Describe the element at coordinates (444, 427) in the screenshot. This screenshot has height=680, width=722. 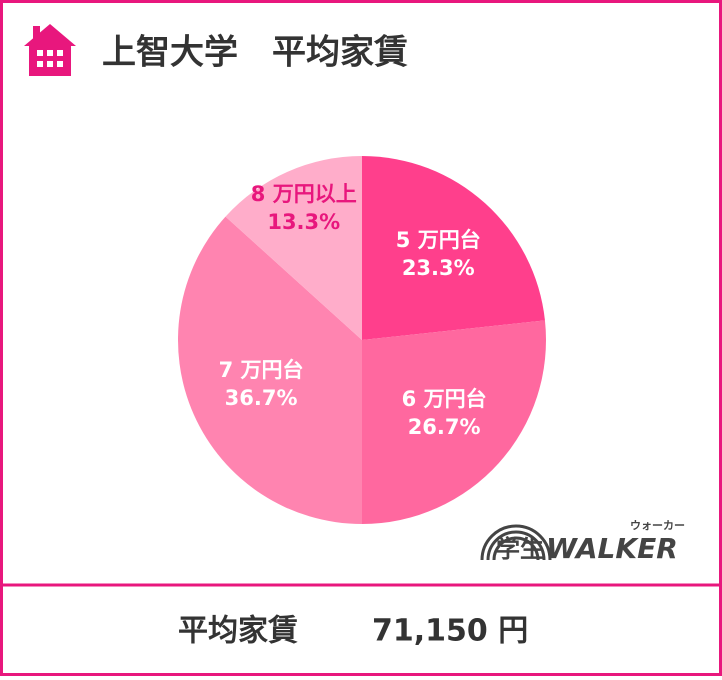
I see `slice-value-label: 26.7%` at that location.